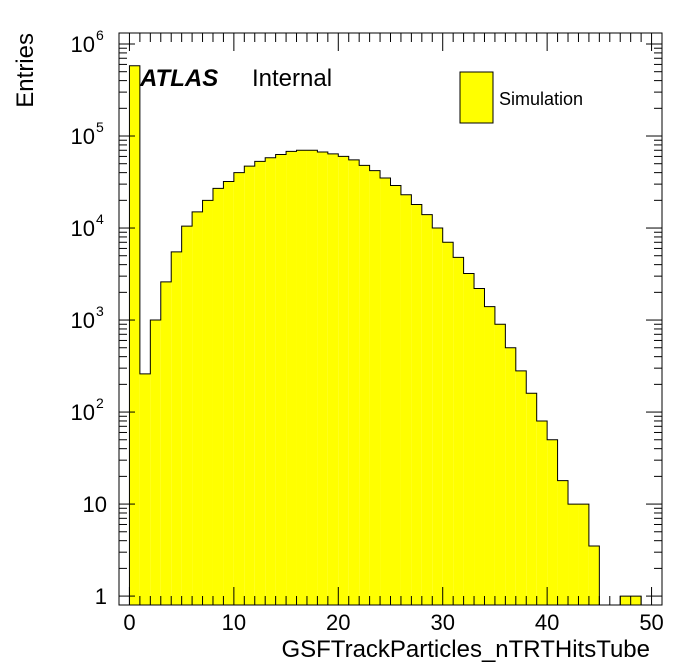  I want to click on x-tick-label: 0, so click(129, 622).